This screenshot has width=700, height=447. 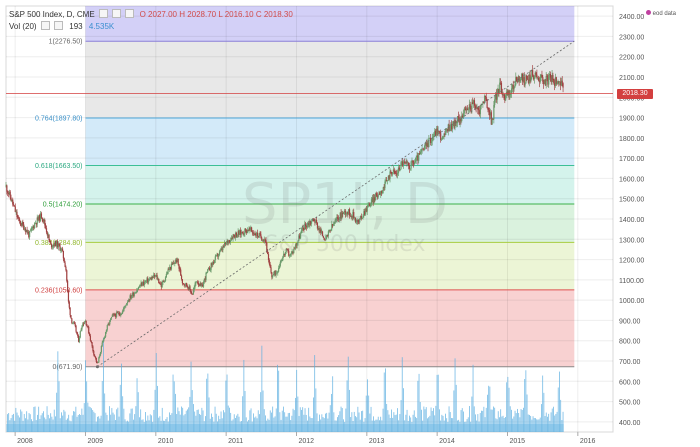 What do you see at coordinates (117, 13) in the screenshot?
I see `visibility-icon` at bounding box center [117, 13].